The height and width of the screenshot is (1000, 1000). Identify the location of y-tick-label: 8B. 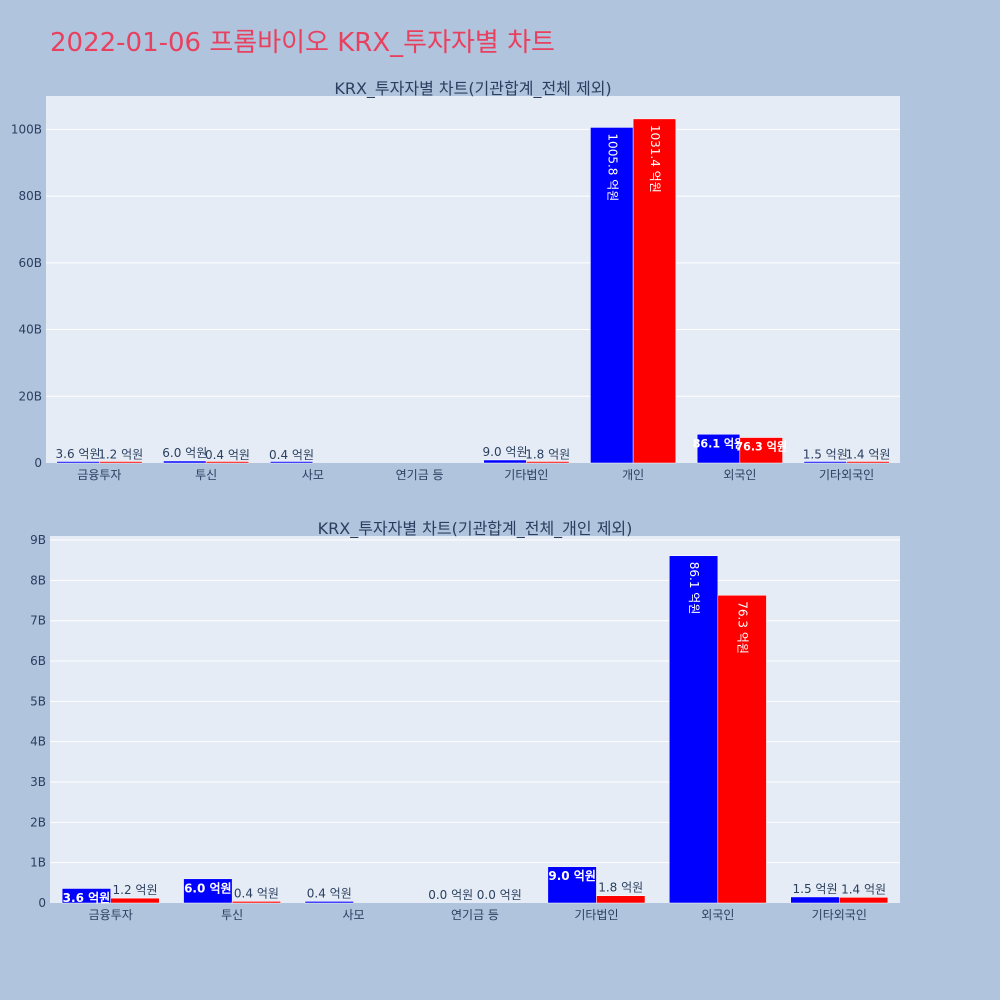
(38, 580).